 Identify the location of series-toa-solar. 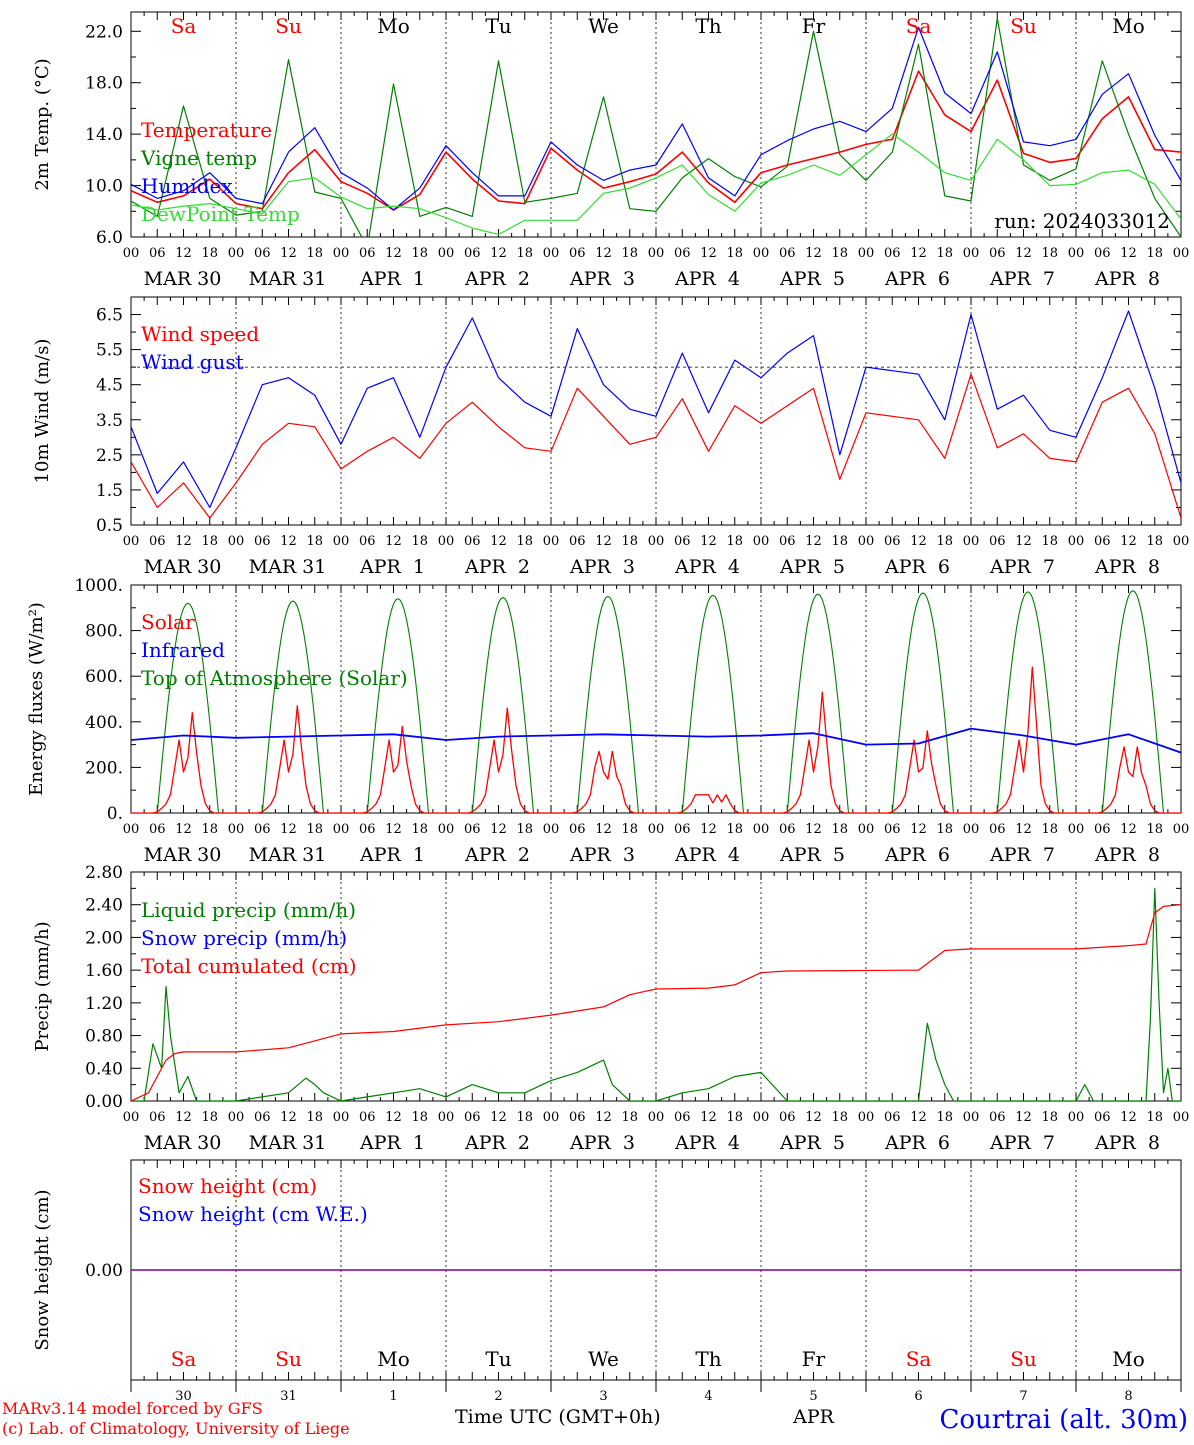
(656, 701).